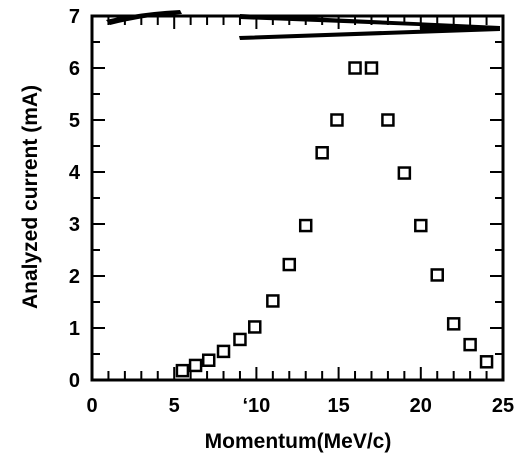 The height and width of the screenshot is (462, 522). I want to click on x-tick-label: ‘10, so click(256, 406).